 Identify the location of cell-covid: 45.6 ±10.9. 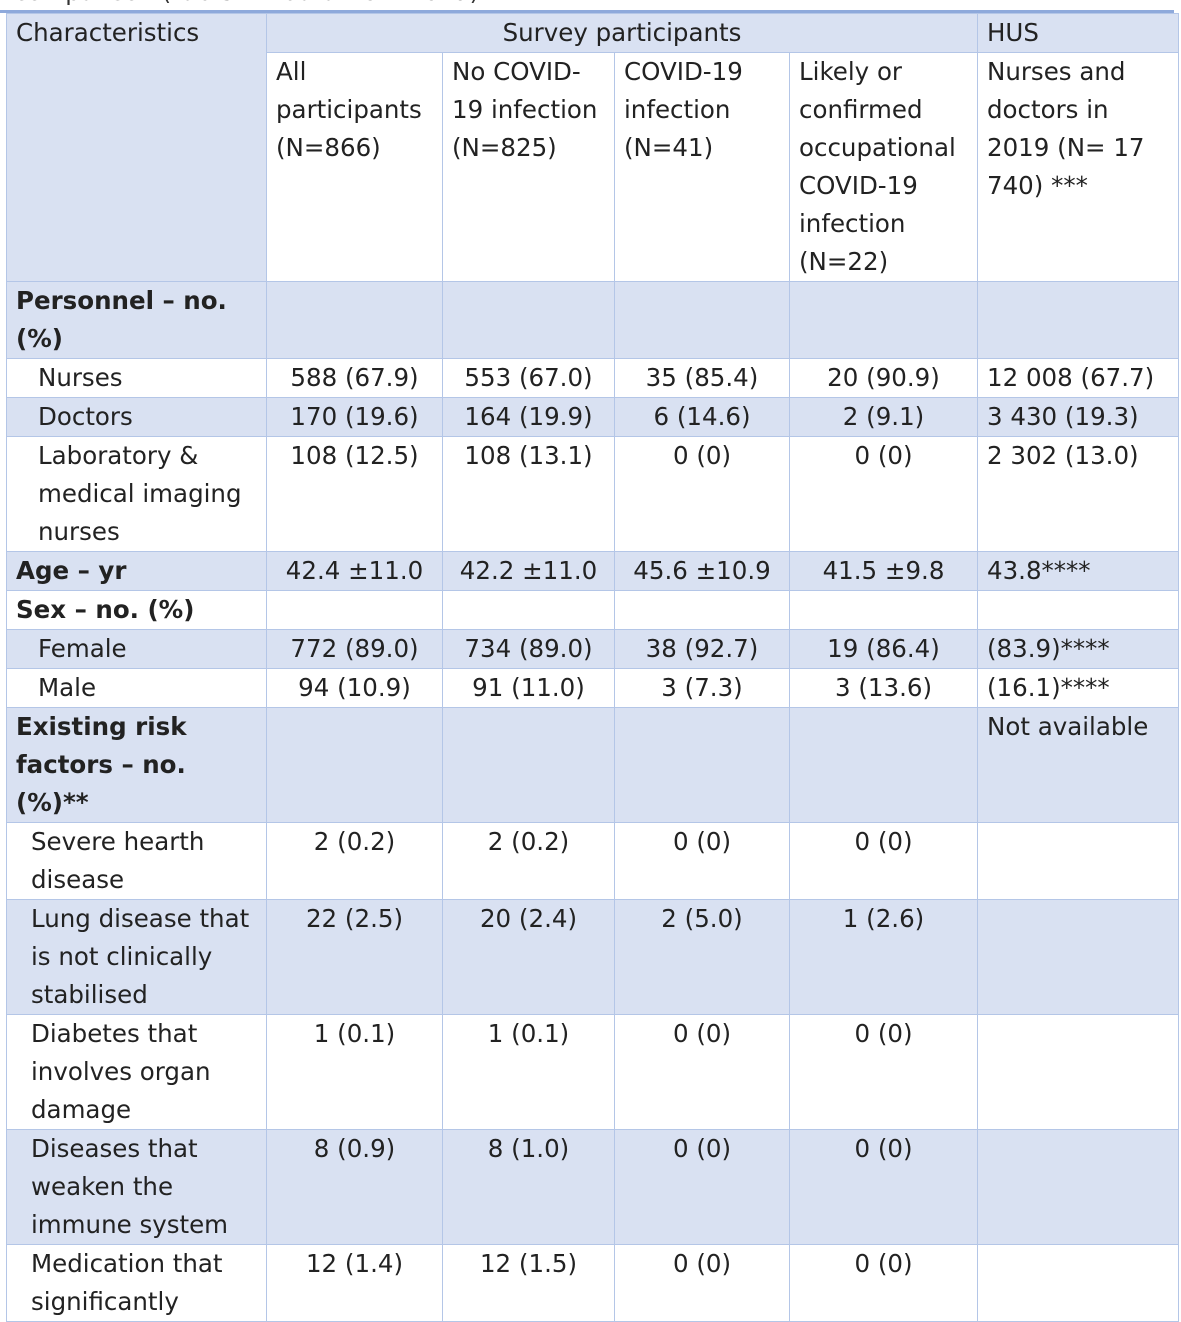
(702, 571).